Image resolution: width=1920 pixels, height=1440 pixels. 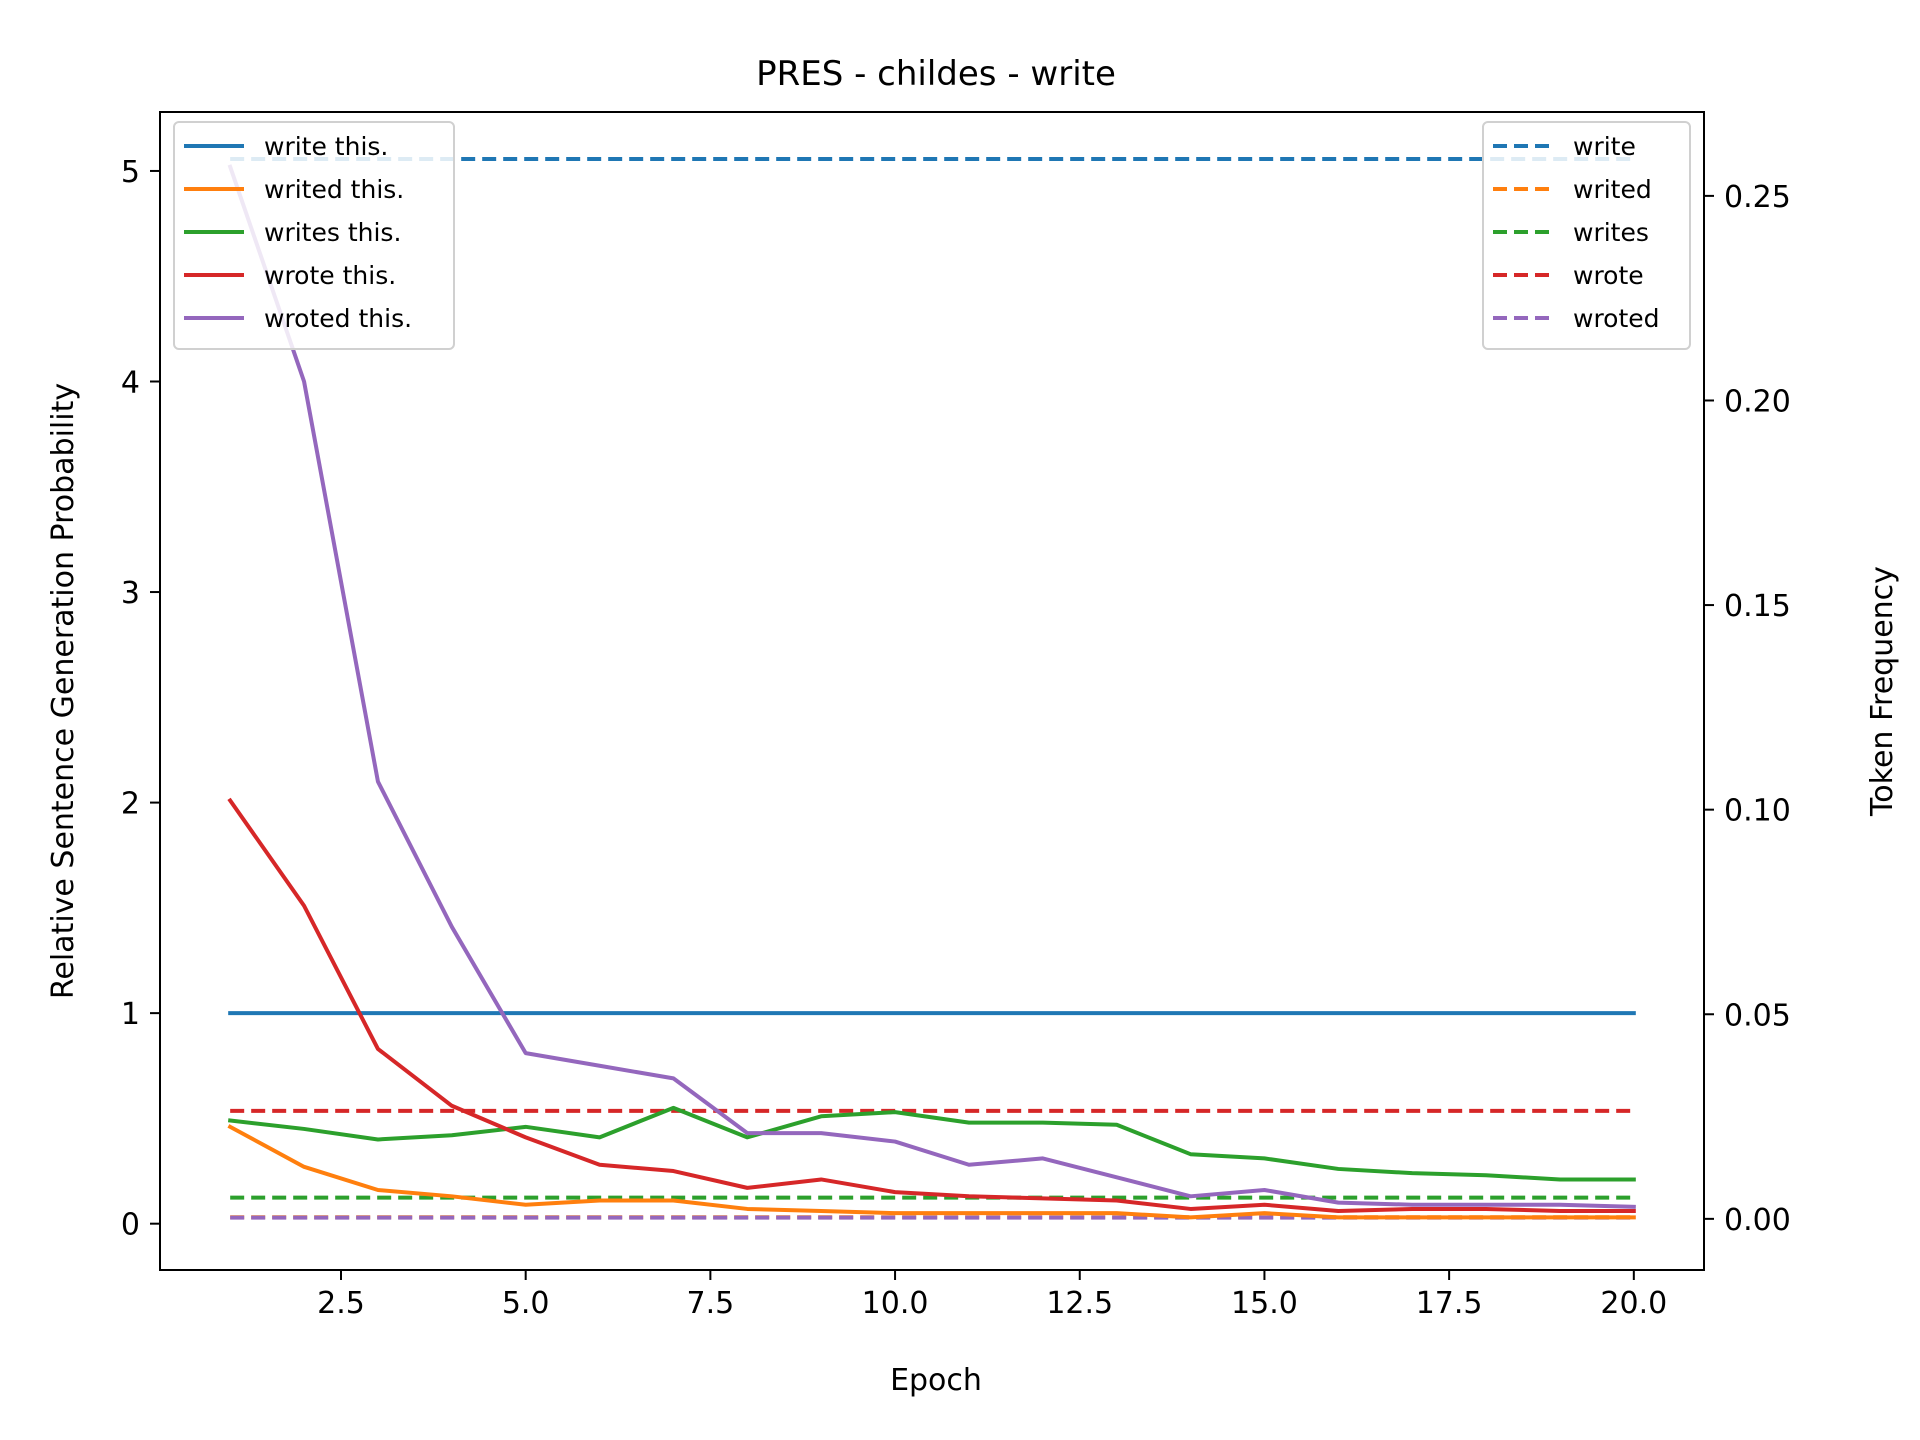 What do you see at coordinates (130, 1014) in the screenshot?
I see `y-tick-label: 1` at bounding box center [130, 1014].